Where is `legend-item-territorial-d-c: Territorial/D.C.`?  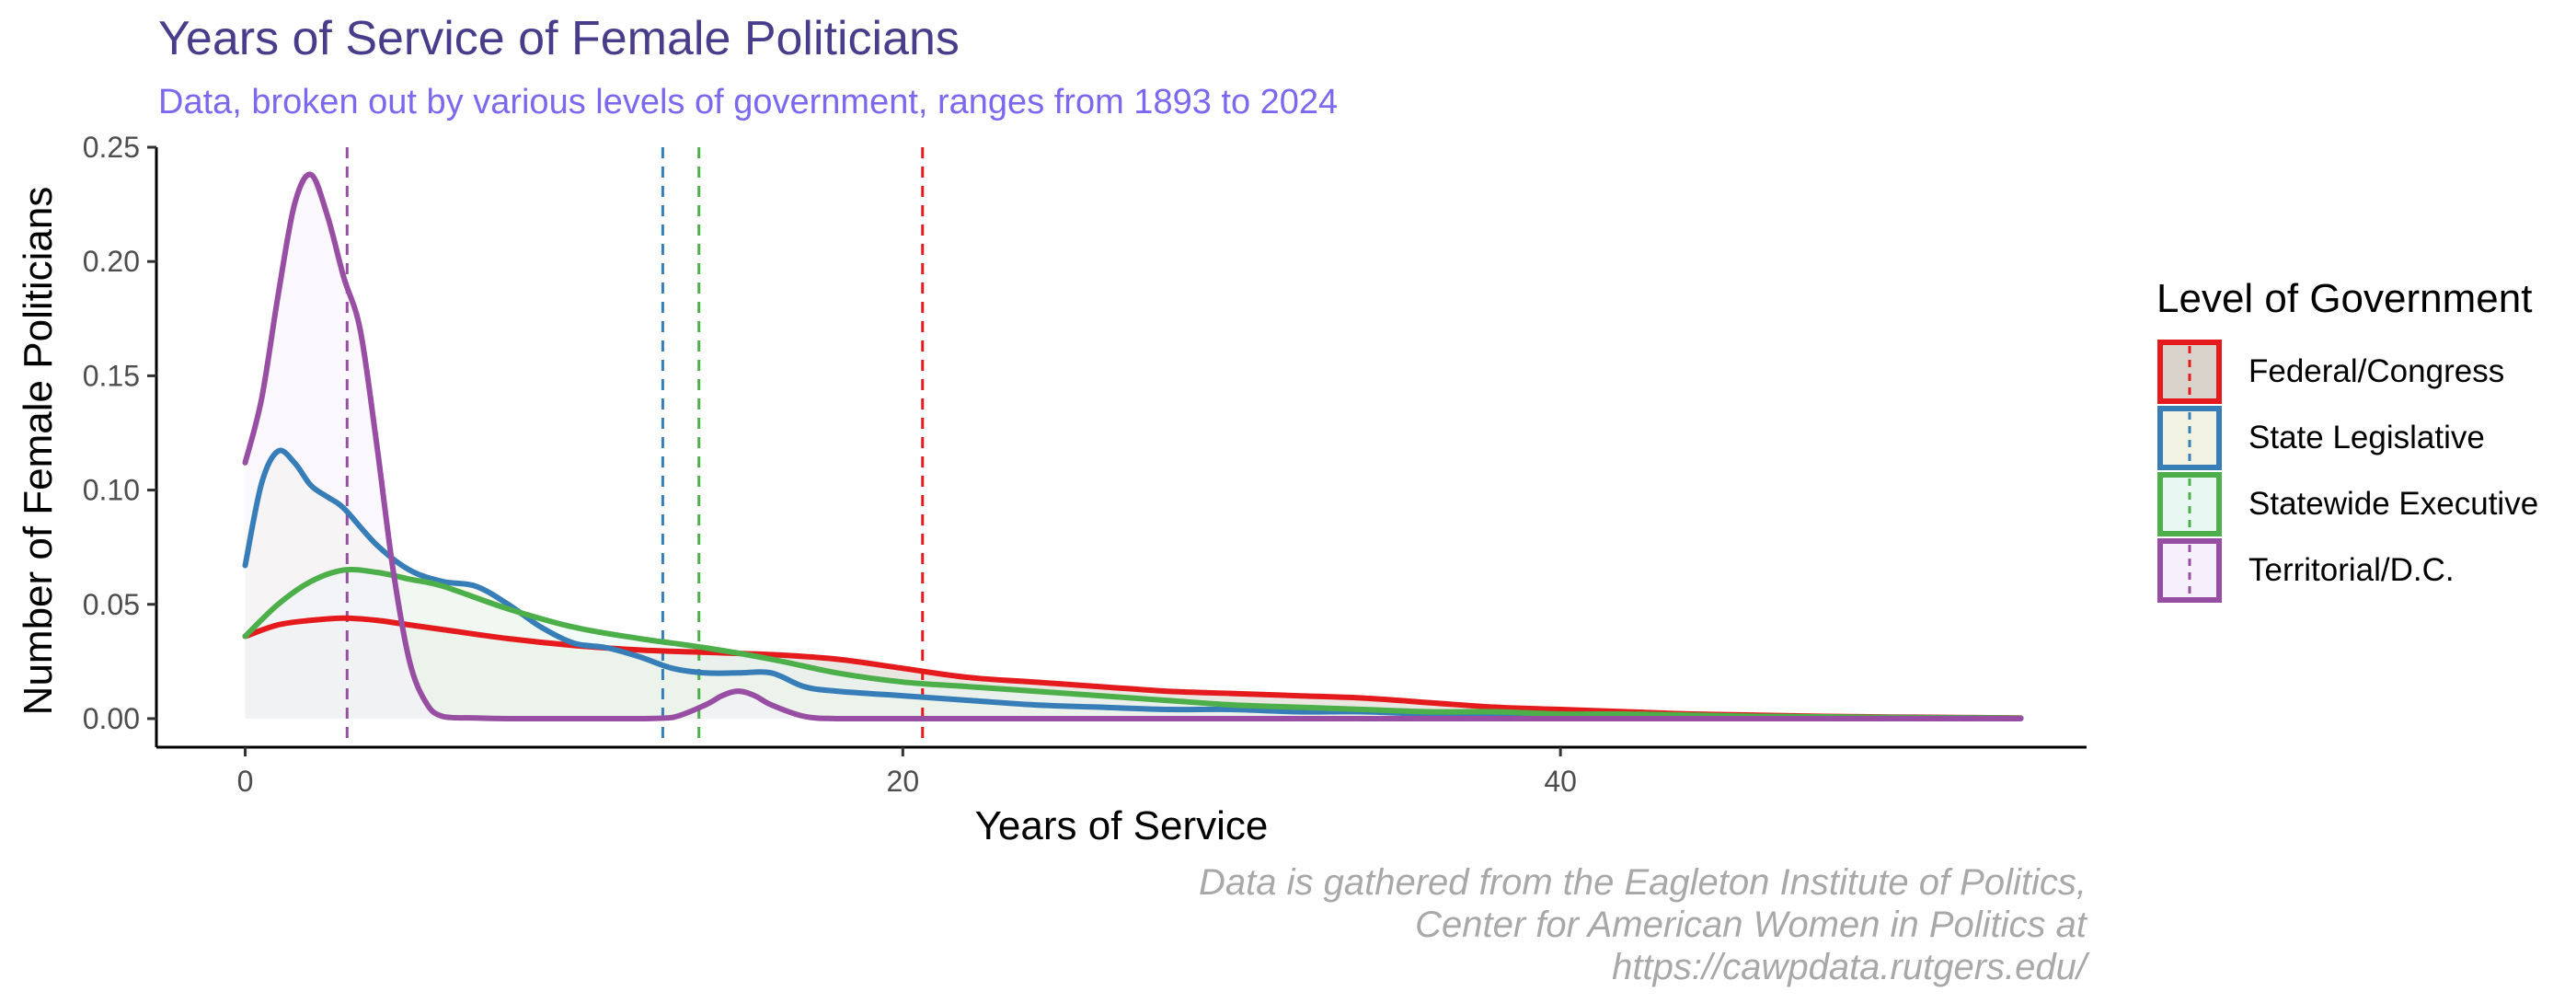
legend-item-territorial-d-c: Territorial/D.C. is located at coordinates (2347, 570).